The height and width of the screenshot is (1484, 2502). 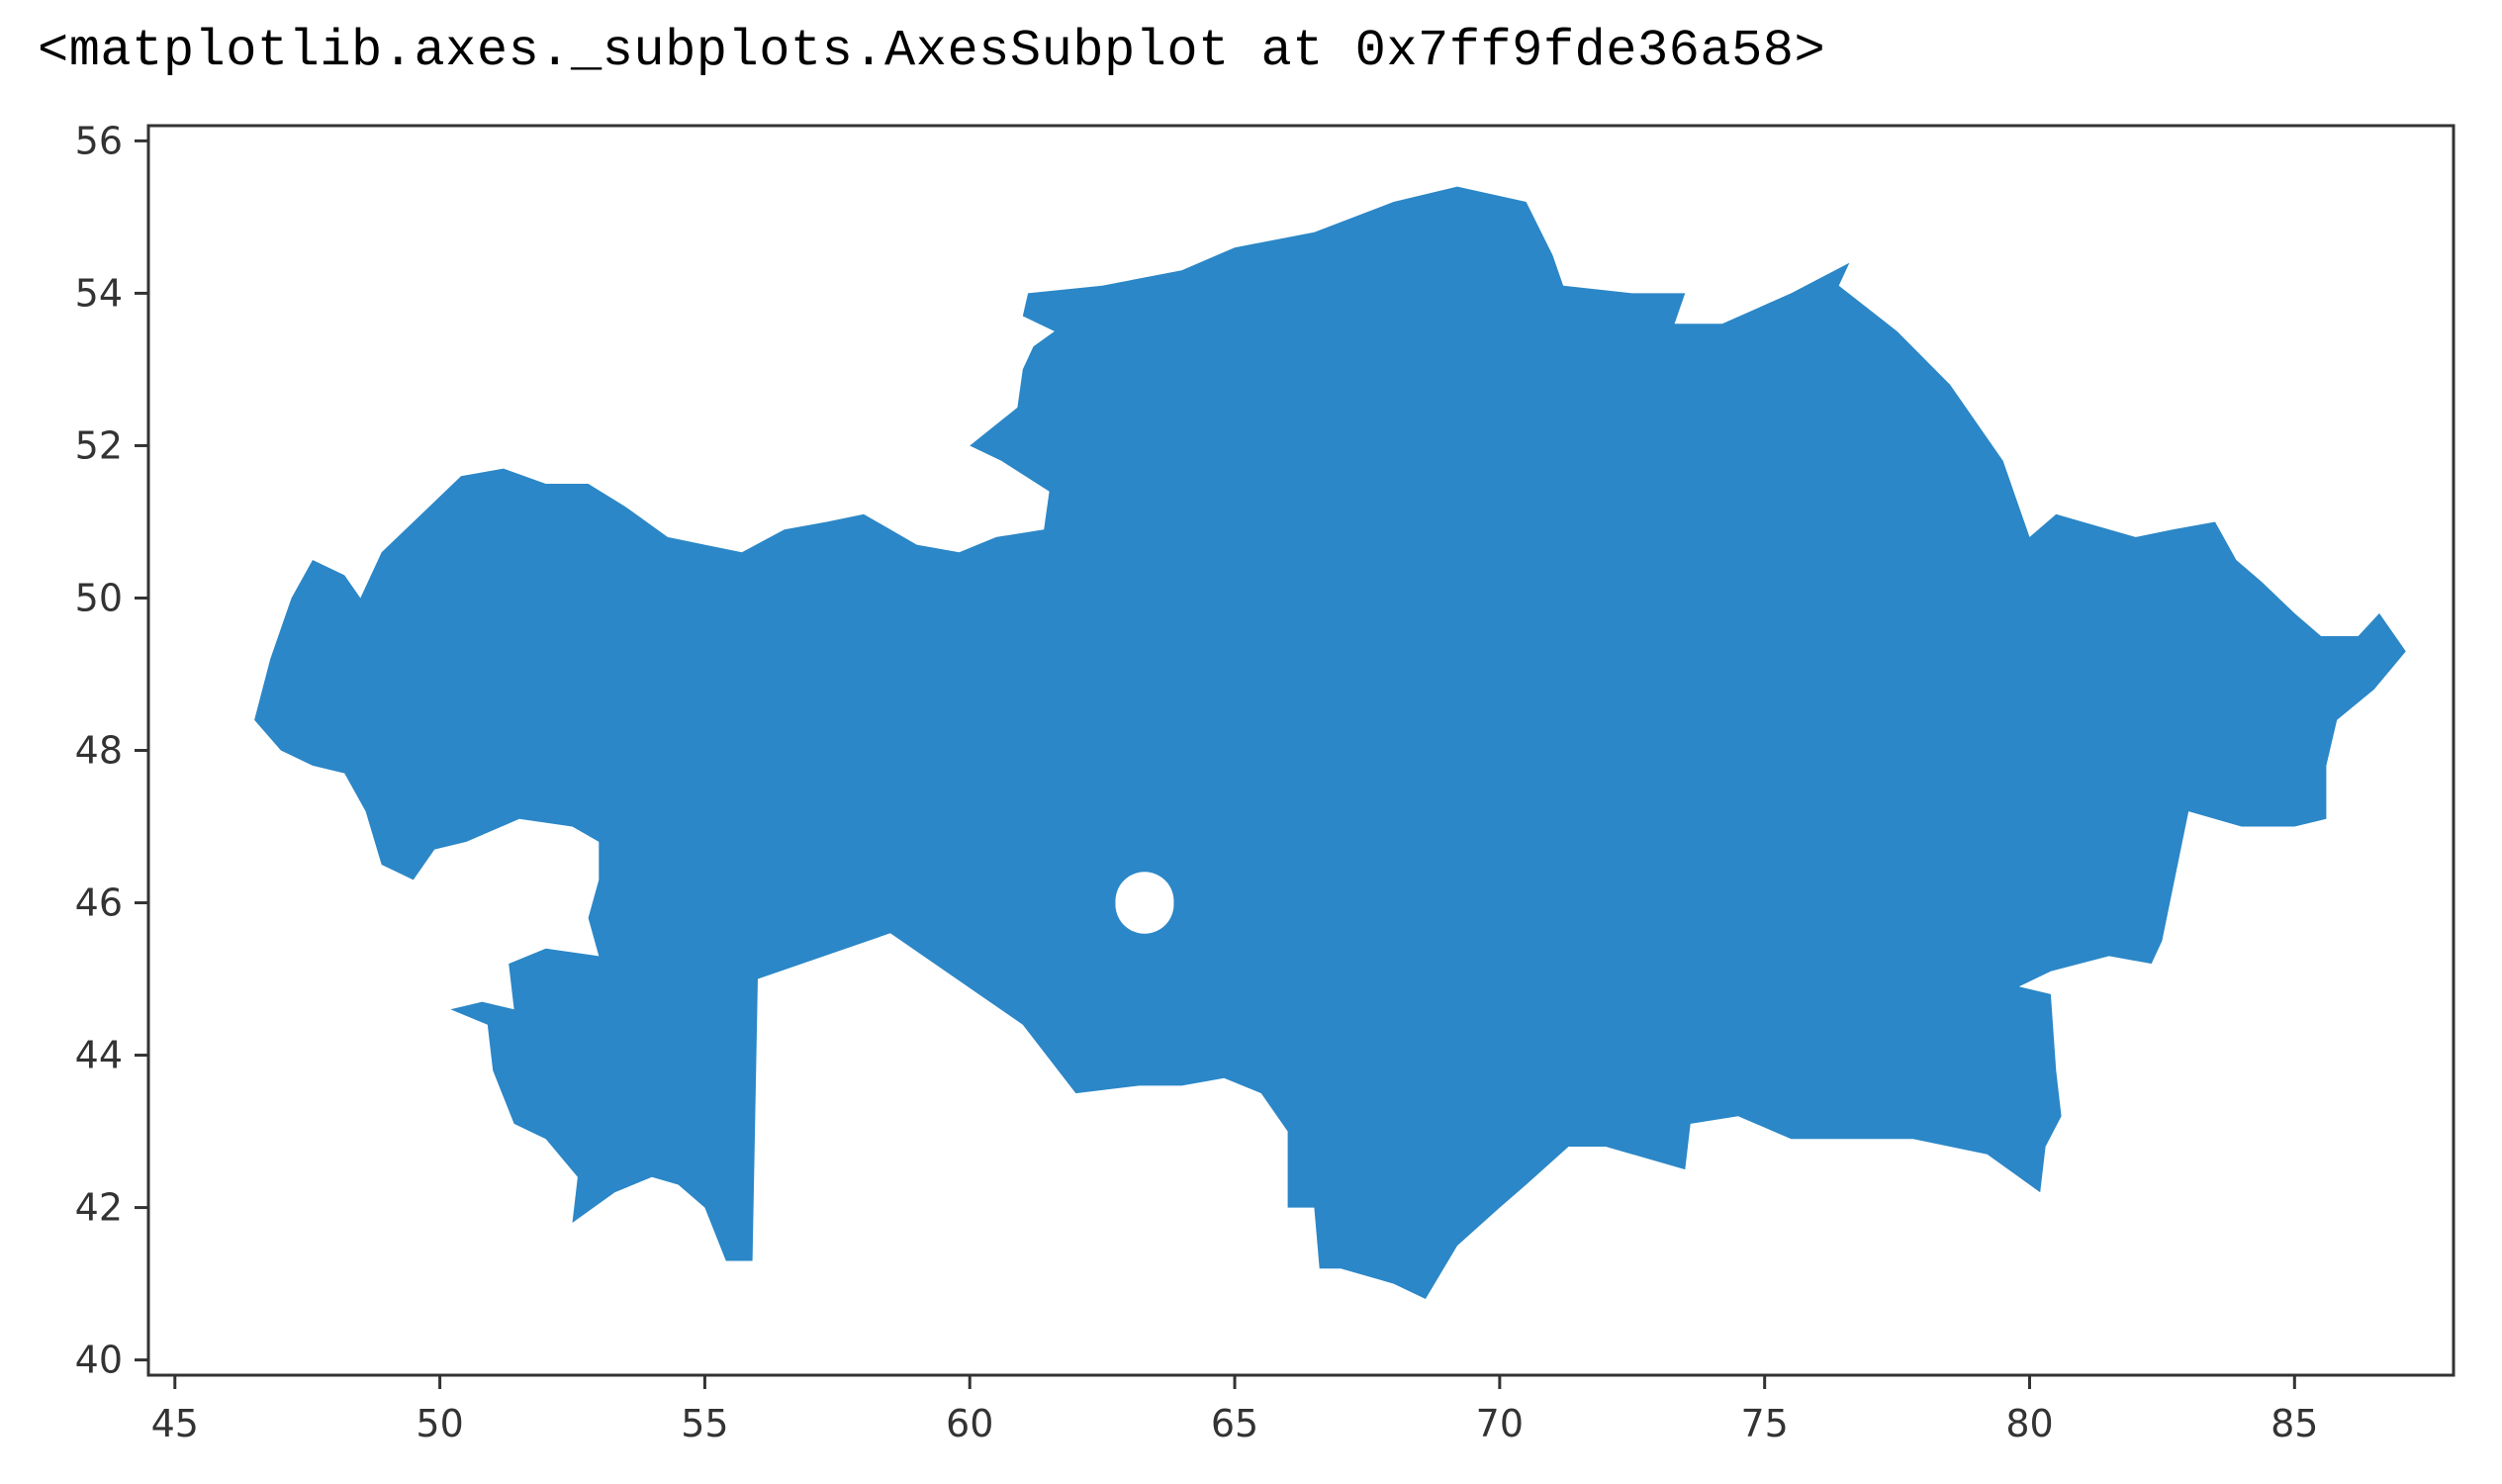 I want to click on x-tick-label: 70, so click(x=1500, y=1423).